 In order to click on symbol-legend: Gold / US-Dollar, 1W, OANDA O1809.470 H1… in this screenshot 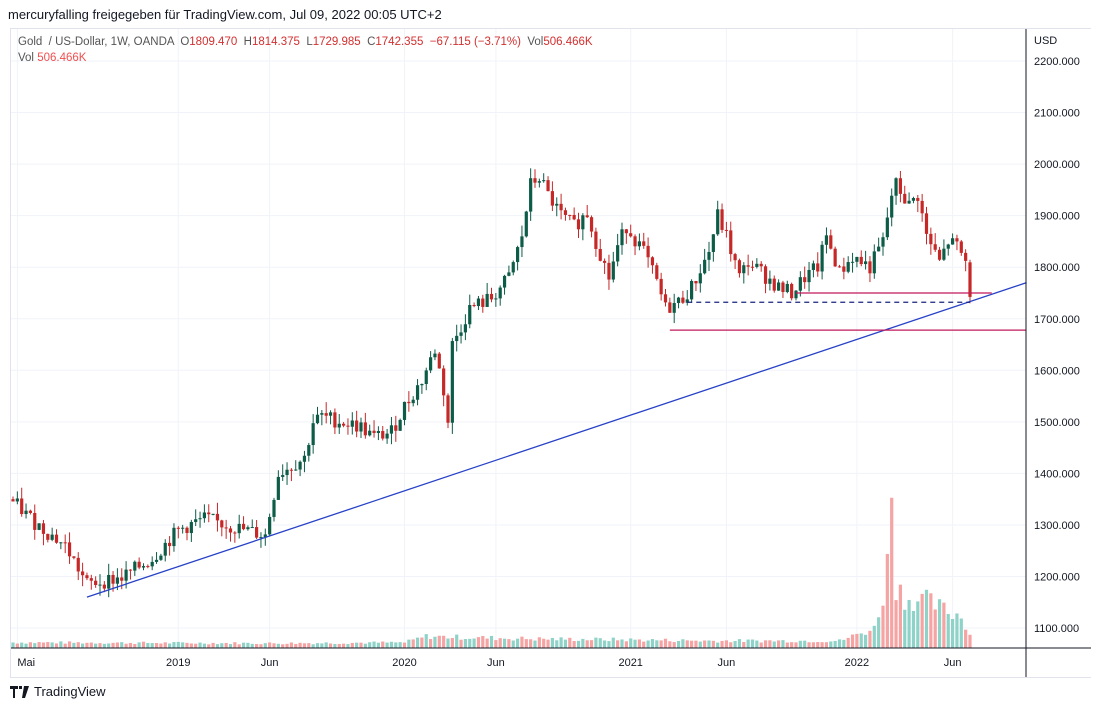, I will do `click(305, 42)`.